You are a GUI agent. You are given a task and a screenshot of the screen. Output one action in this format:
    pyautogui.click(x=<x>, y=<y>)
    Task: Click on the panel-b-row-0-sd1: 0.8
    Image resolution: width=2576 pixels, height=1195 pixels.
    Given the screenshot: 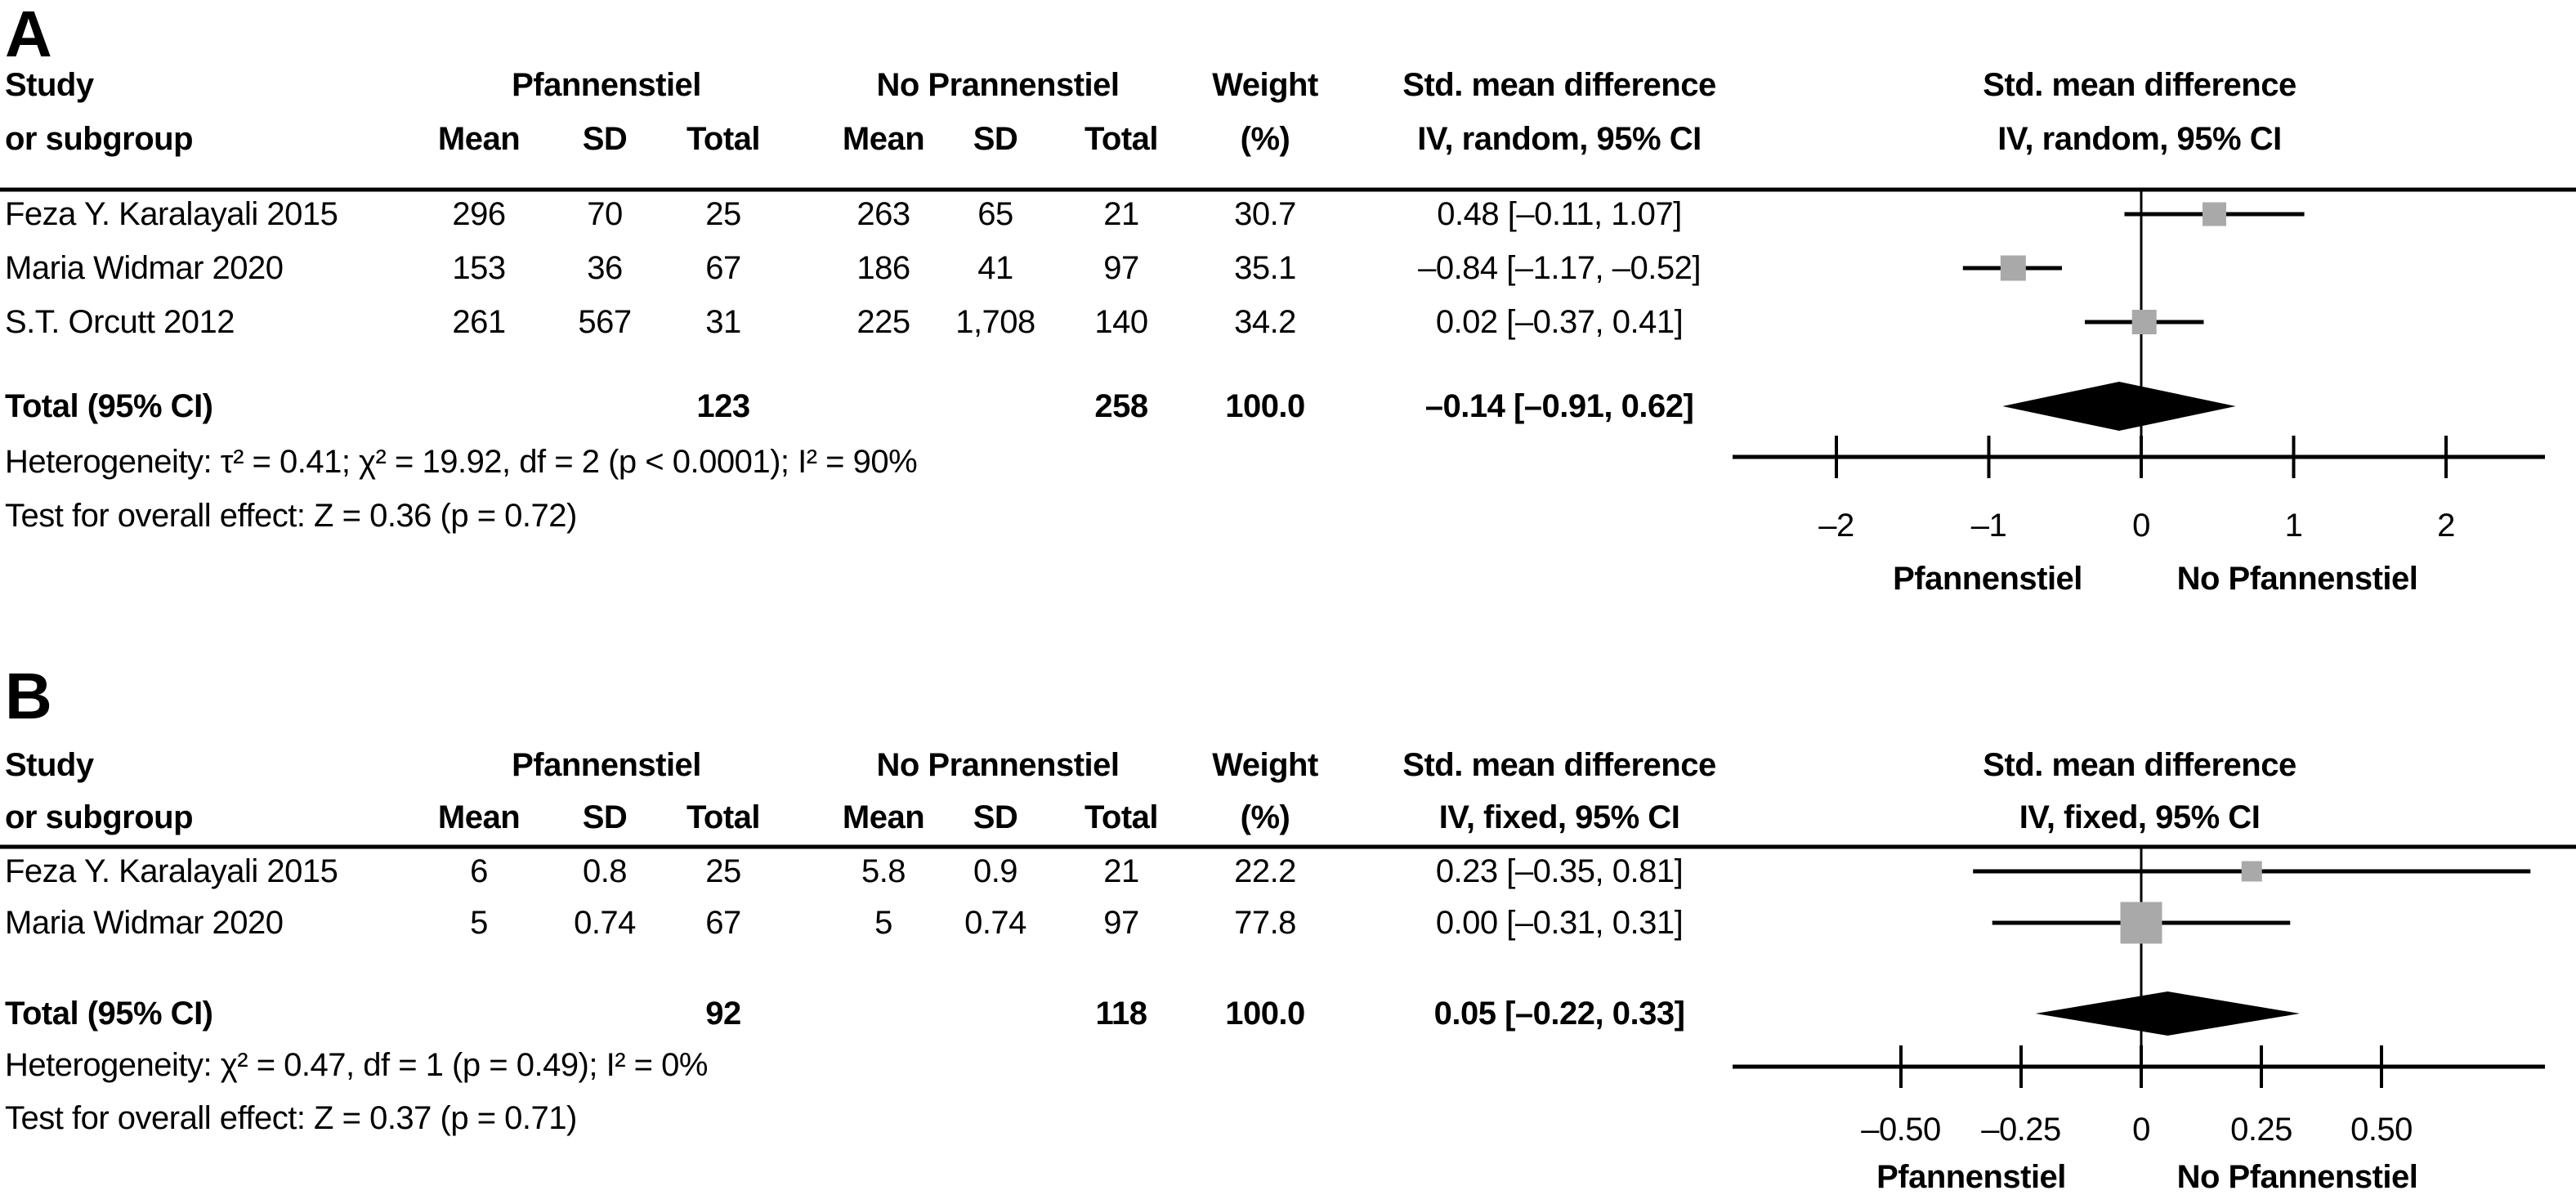 What is the action you would take?
    pyautogui.click(x=605, y=871)
    